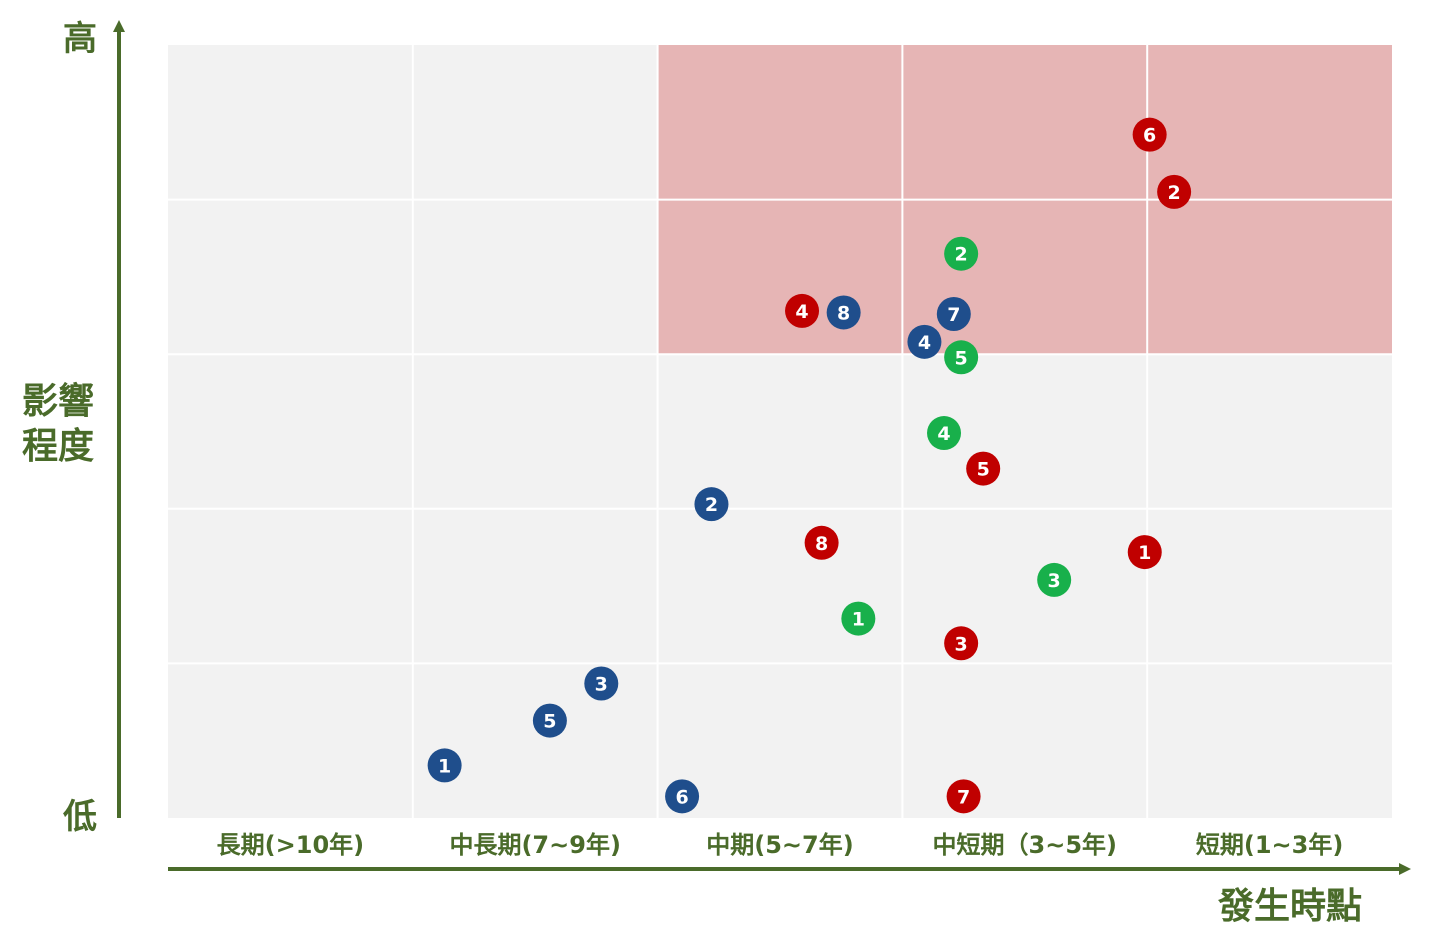 Image resolution: width=1429 pixels, height=939 pixels. Describe the element at coordinates (58, 423) in the screenshot. I see `y-axis-title: 影響程度` at that location.